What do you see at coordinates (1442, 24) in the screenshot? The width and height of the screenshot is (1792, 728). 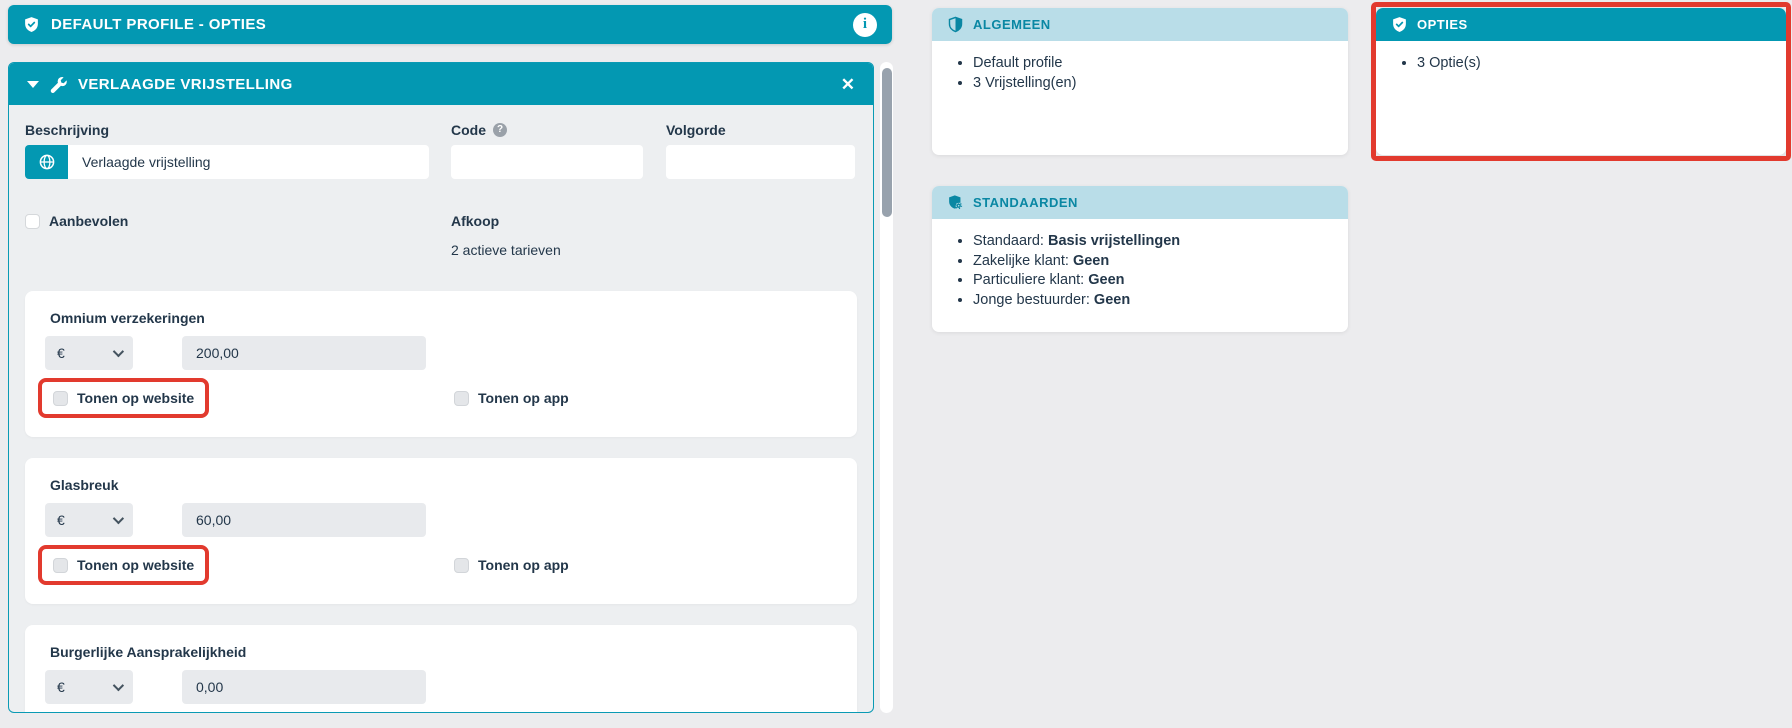 I see `card-title: OPTIES` at bounding box center [1442, 24].